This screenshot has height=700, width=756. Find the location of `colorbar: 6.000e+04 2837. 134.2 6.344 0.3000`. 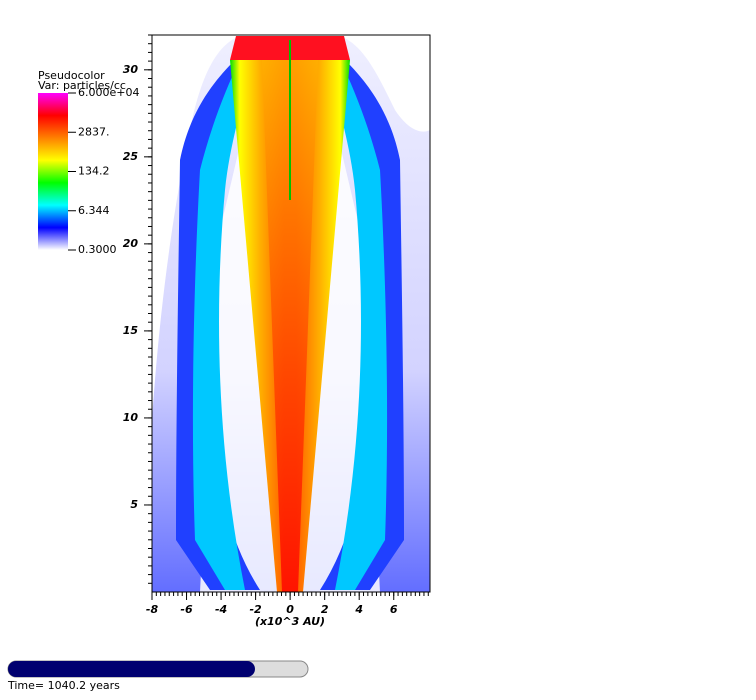

colorbar: 6.000e+04 2837. 134.2 6.344 0.3000 is located at coordinates (88, 171).